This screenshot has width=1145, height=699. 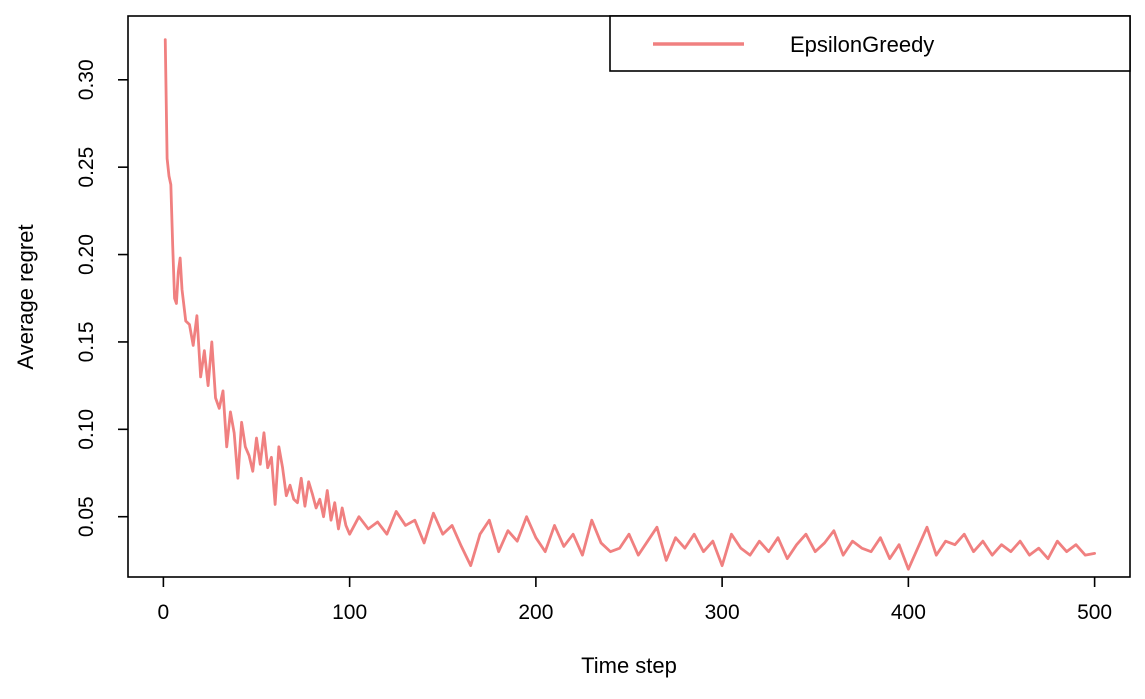 I want to click on x-axis: 0 100 200 300 400 500, so click(x=635, y=600).